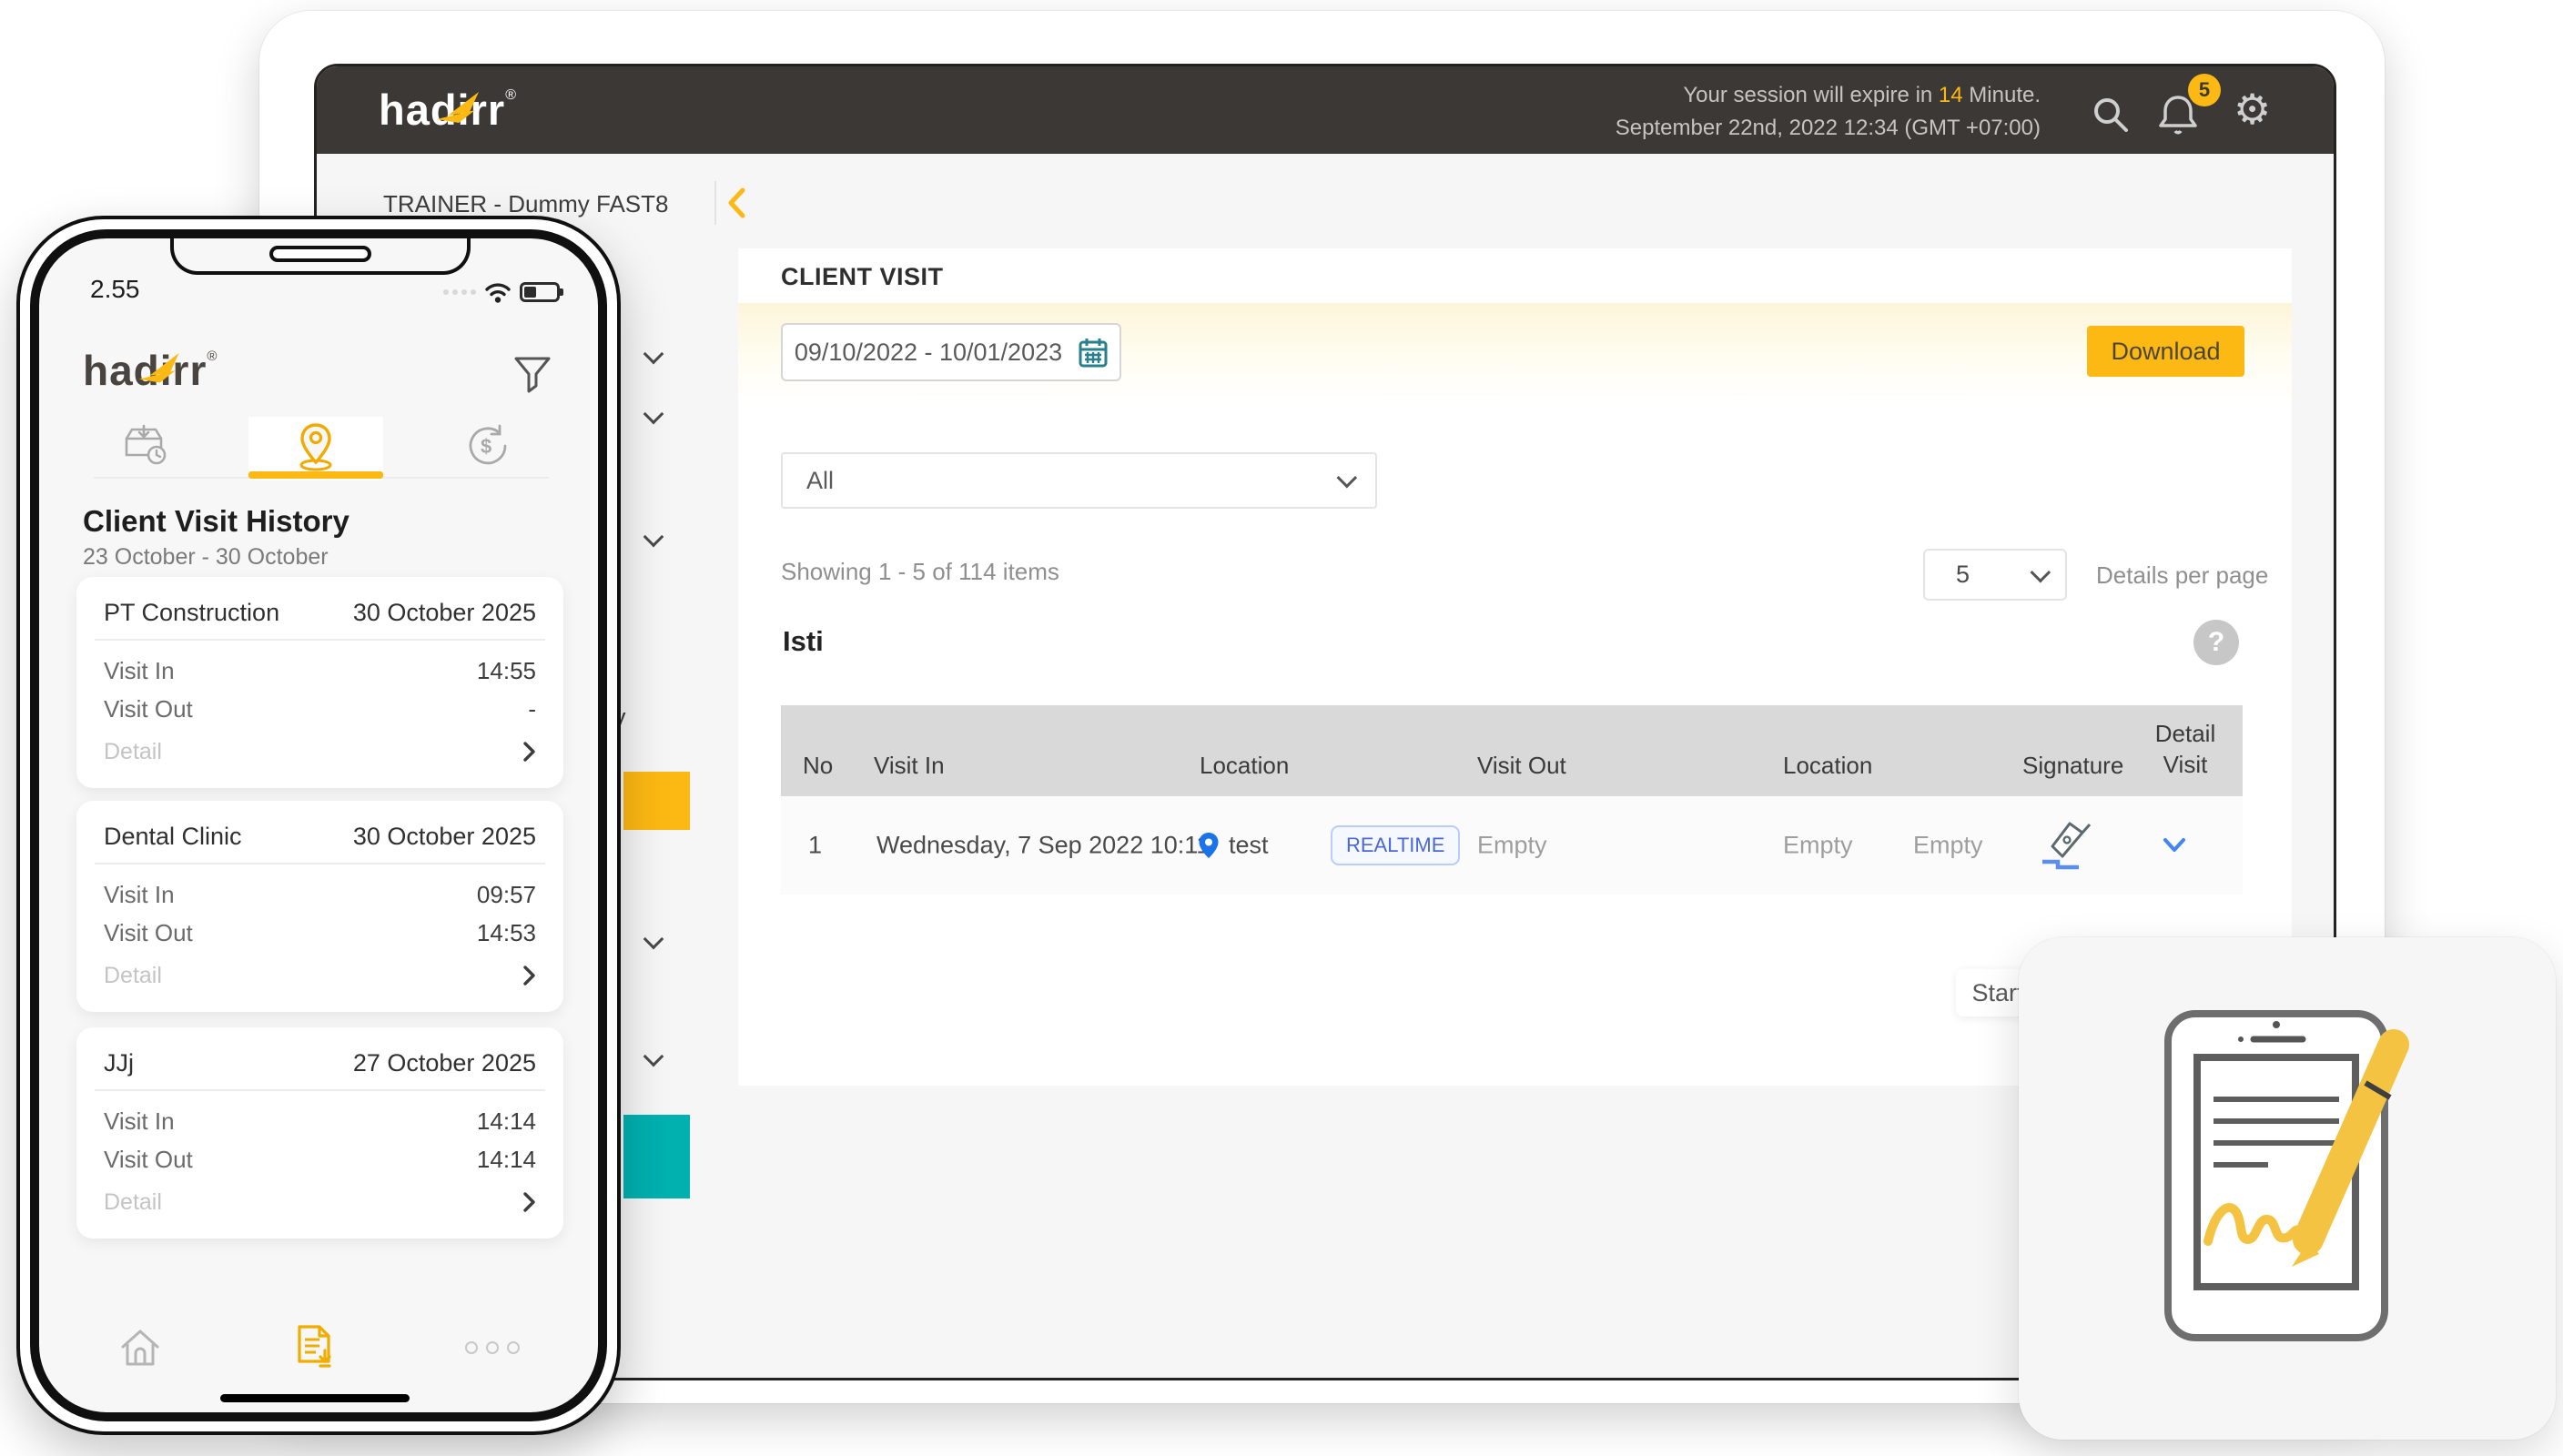 This screenshot has width=2563, height=1456. Describe the element at coordinates (862, 277) in the screenshot. I see `section-title: CLIENT VISIT` at that location.